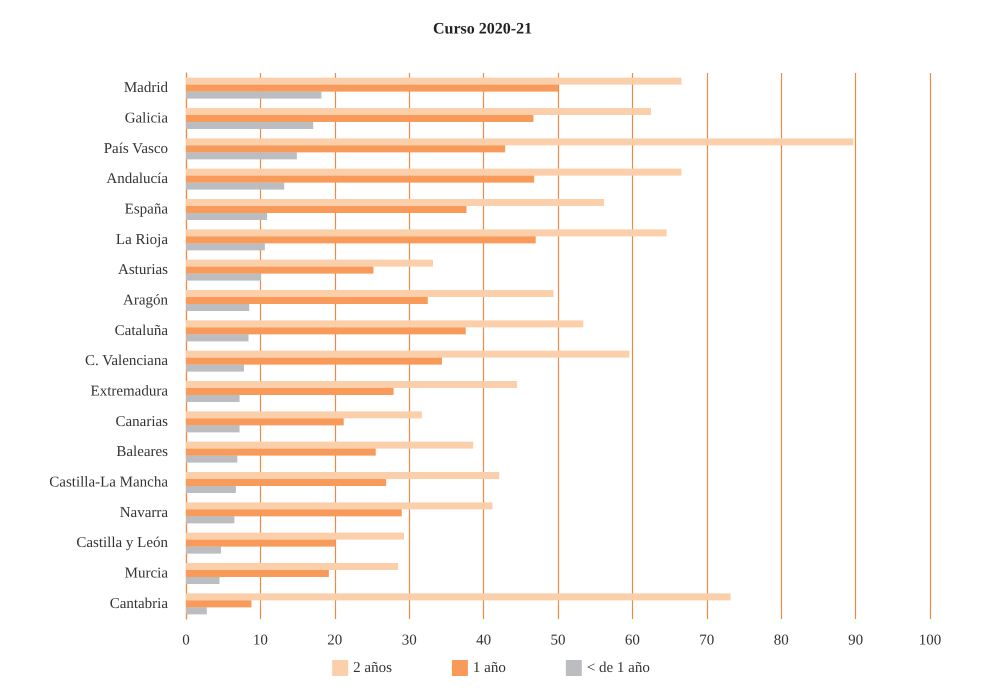 The height and width of the screenshot is (691, 982). What do you see at coordinates (122, 543) in the screenshot?
I see `y-tick-label: Castilla y León` at bounding box center [122, 543].